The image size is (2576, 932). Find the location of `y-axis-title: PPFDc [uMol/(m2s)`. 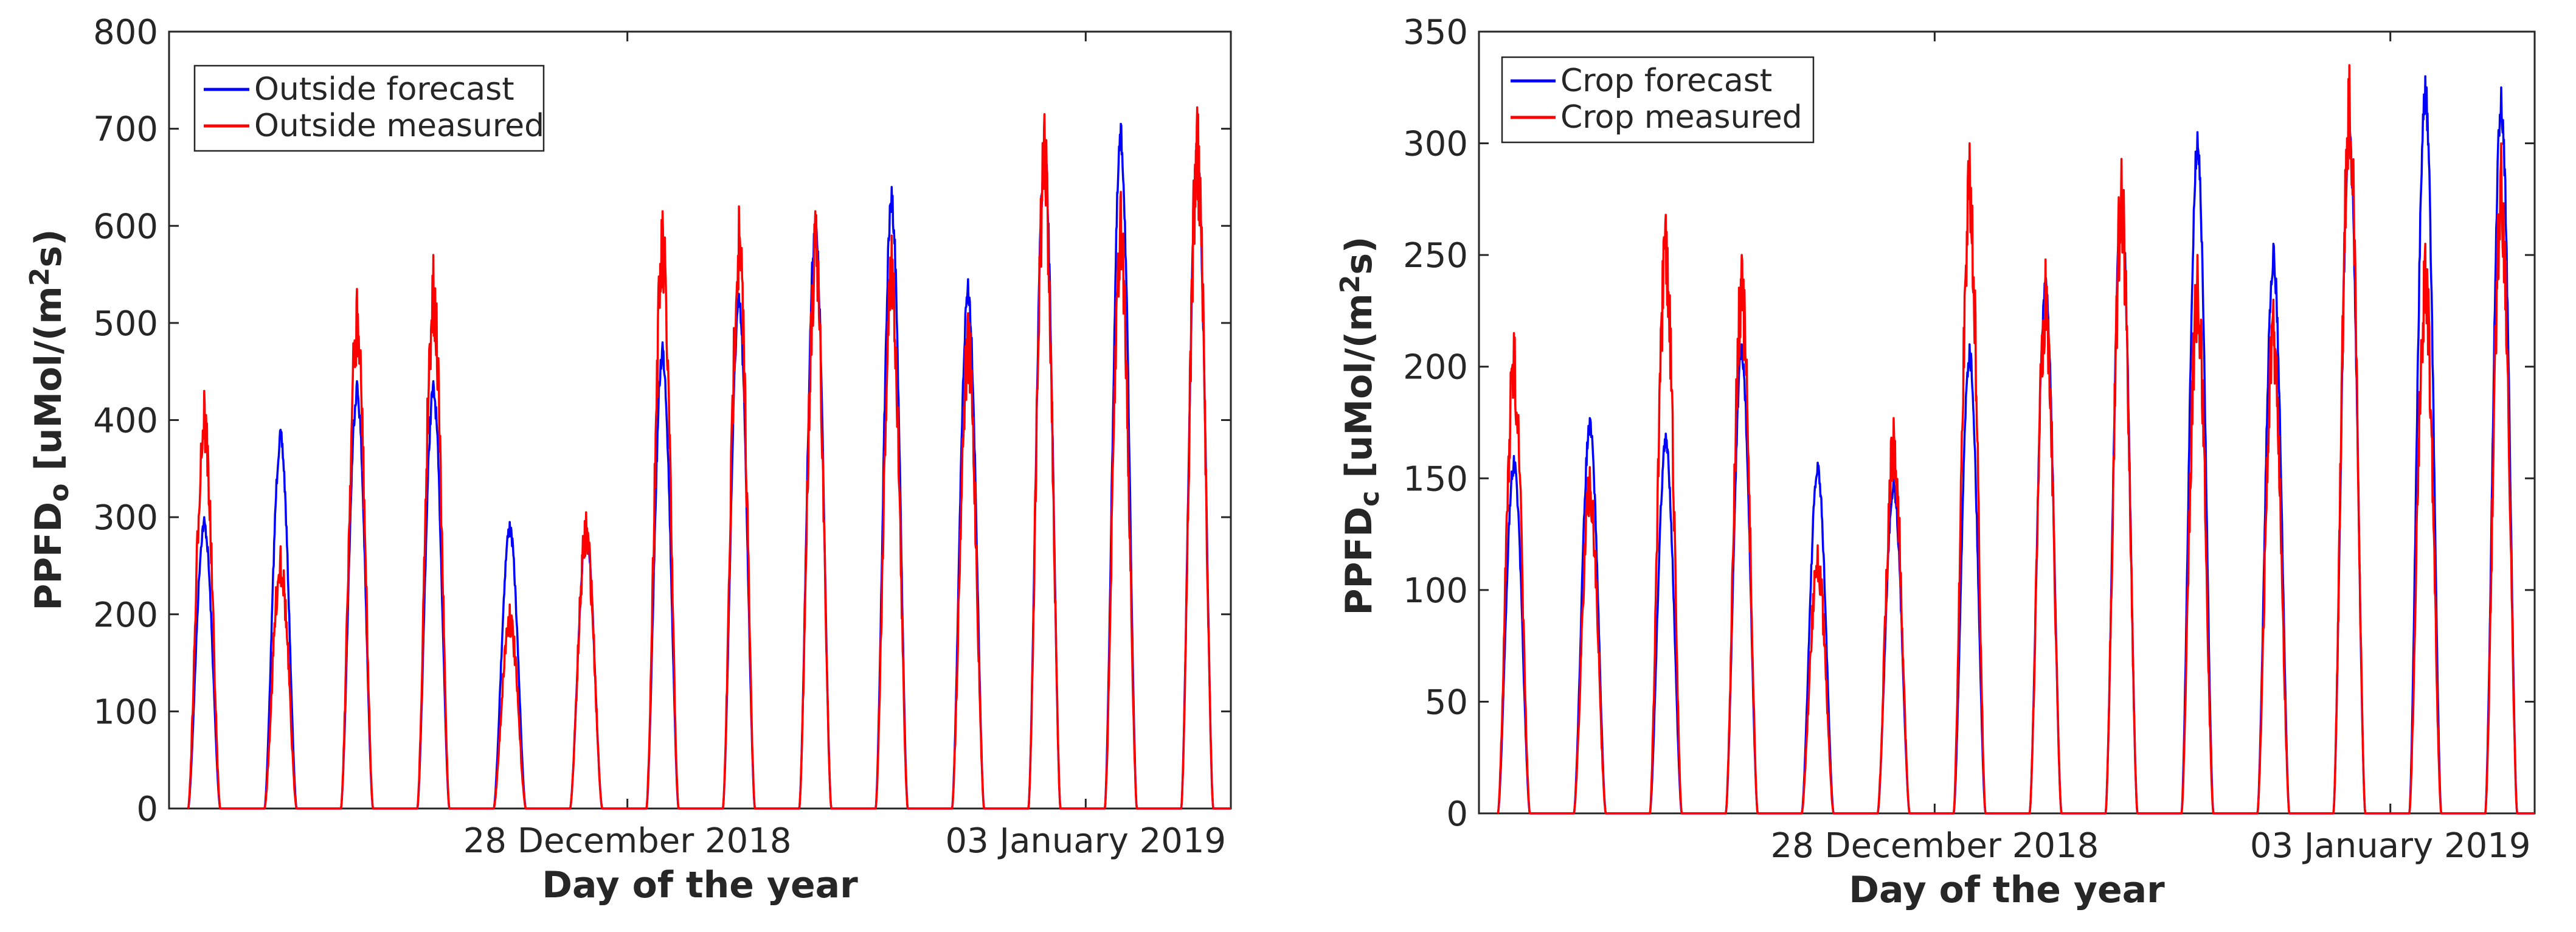

y-axis-title: PPFDc [uMol/(m2s) is located at coordinates (1360, 426).